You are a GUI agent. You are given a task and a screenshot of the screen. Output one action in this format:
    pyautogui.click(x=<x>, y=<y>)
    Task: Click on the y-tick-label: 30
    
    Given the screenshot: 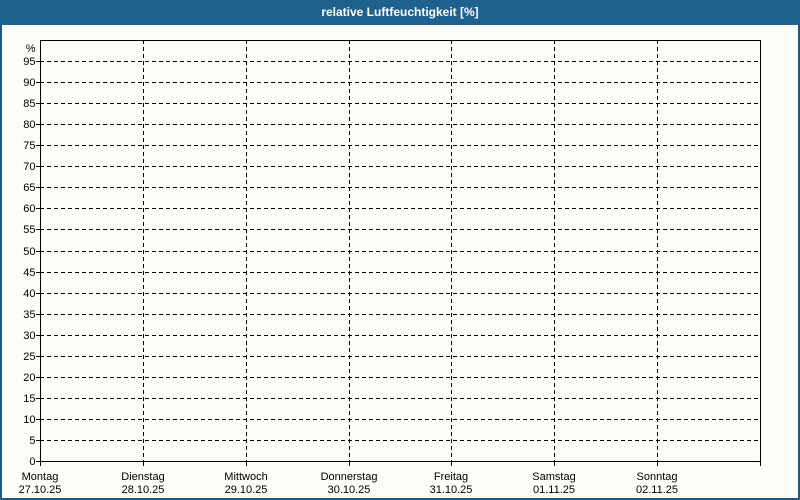 What is the action you would take?
    pyautogui.click(x=29, y=336)
    